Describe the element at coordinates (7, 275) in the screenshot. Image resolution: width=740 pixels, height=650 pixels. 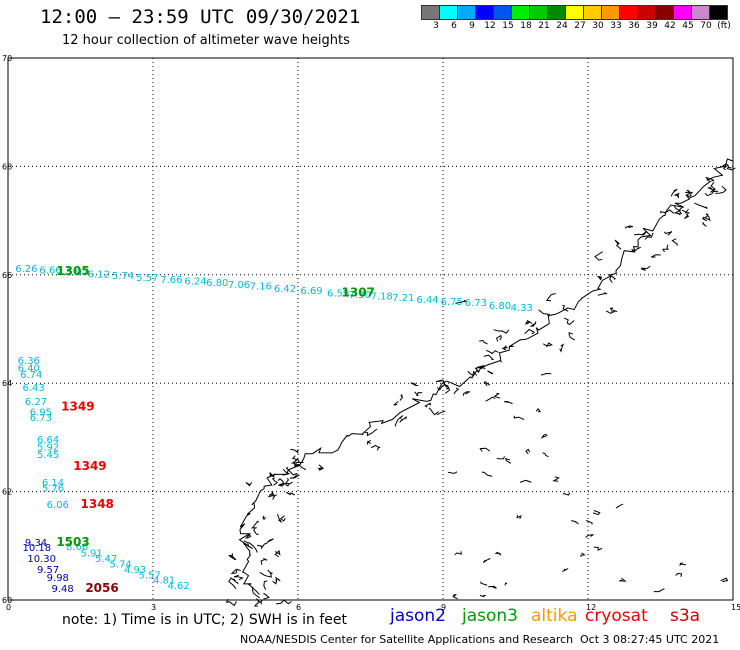
I see `lat-tick-label: 66` at that location.